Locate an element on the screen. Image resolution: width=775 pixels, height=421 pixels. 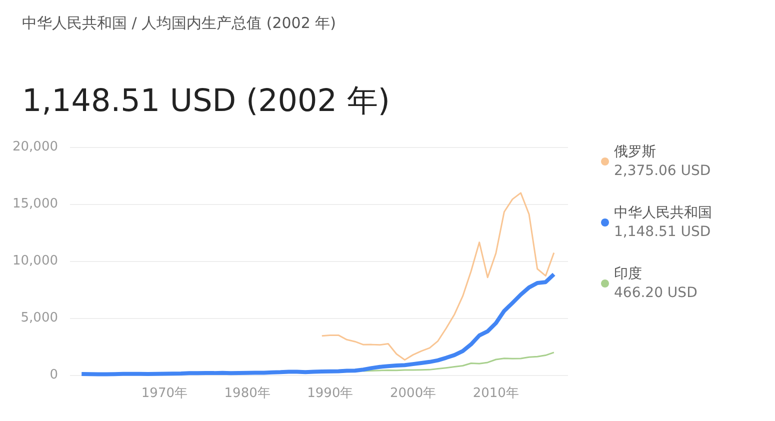
y-tick-label: 15,000 is located at coordinates (35, 204).